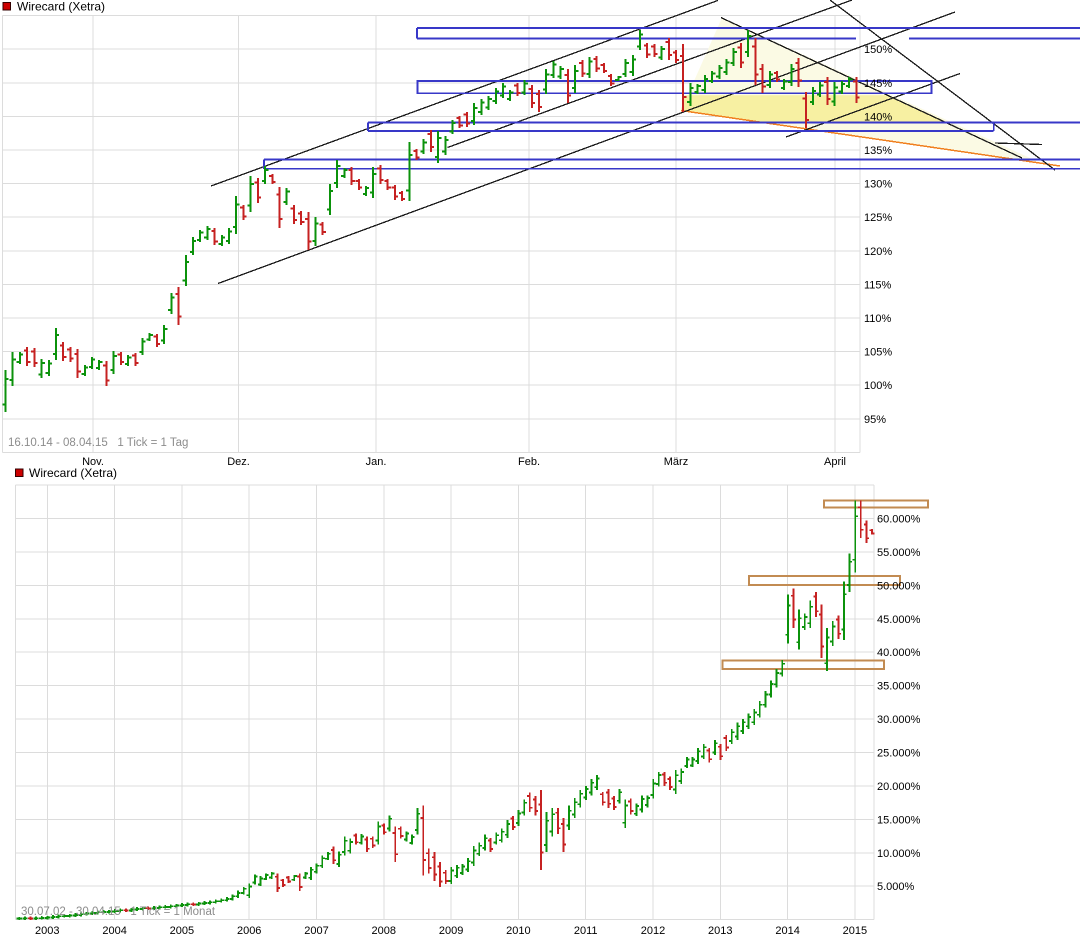 This screenshot has height=940, width=1080. Describe the element at coordinates (899, 520) in the screenshot. I see `svg-text: 60.000%` at that location.